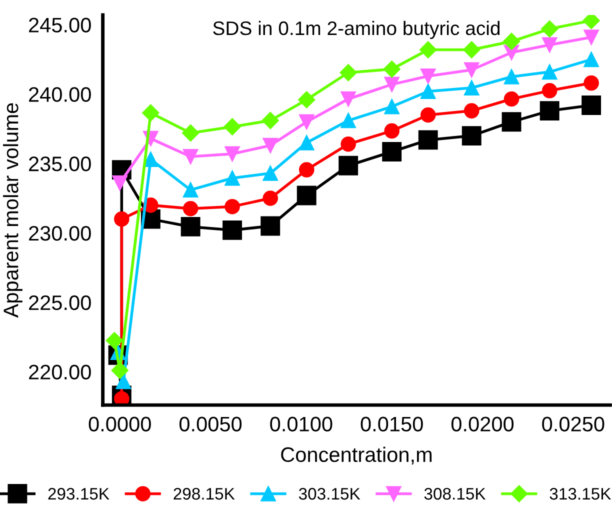  What do you see at coordinates (60, 94) in the screenshot?
I see `y-tick-label: 240.00` at bounding box center [60, 94].